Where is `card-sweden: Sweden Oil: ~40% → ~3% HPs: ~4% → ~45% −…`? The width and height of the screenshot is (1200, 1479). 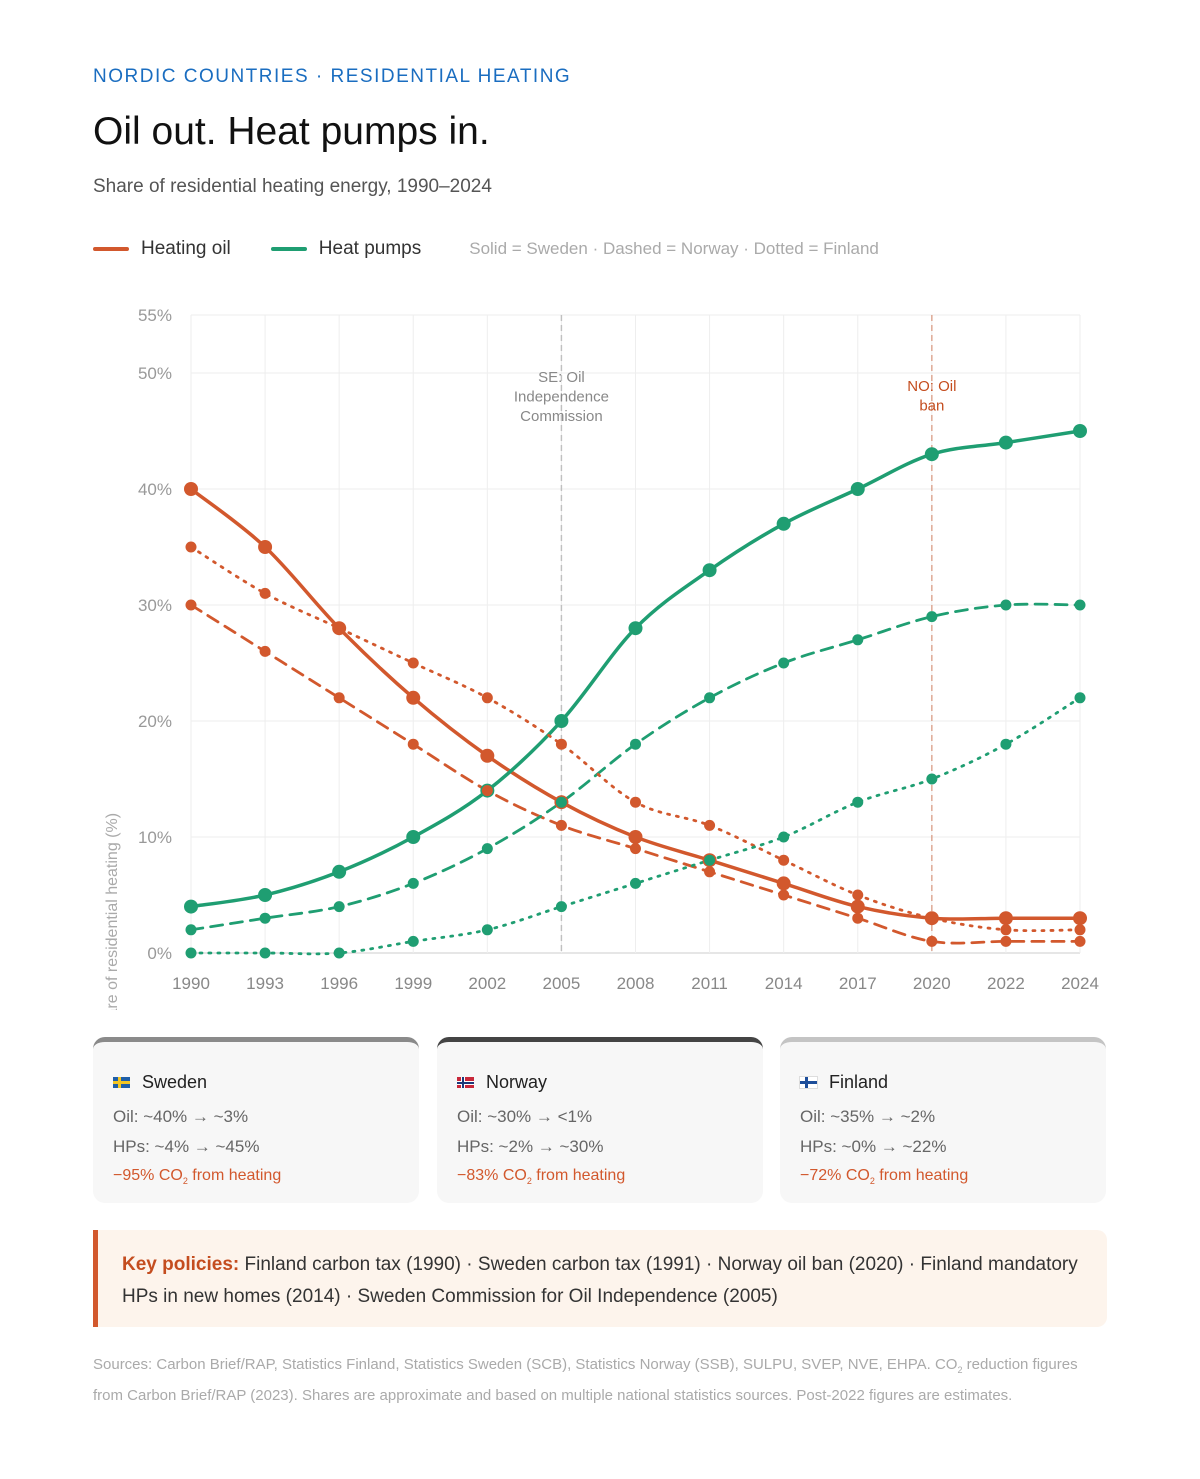
card-sweden: Sweden Oil: ~40% → ~3% HPs: ~4% → ~45% −… is located at coordinates (256, 1120).